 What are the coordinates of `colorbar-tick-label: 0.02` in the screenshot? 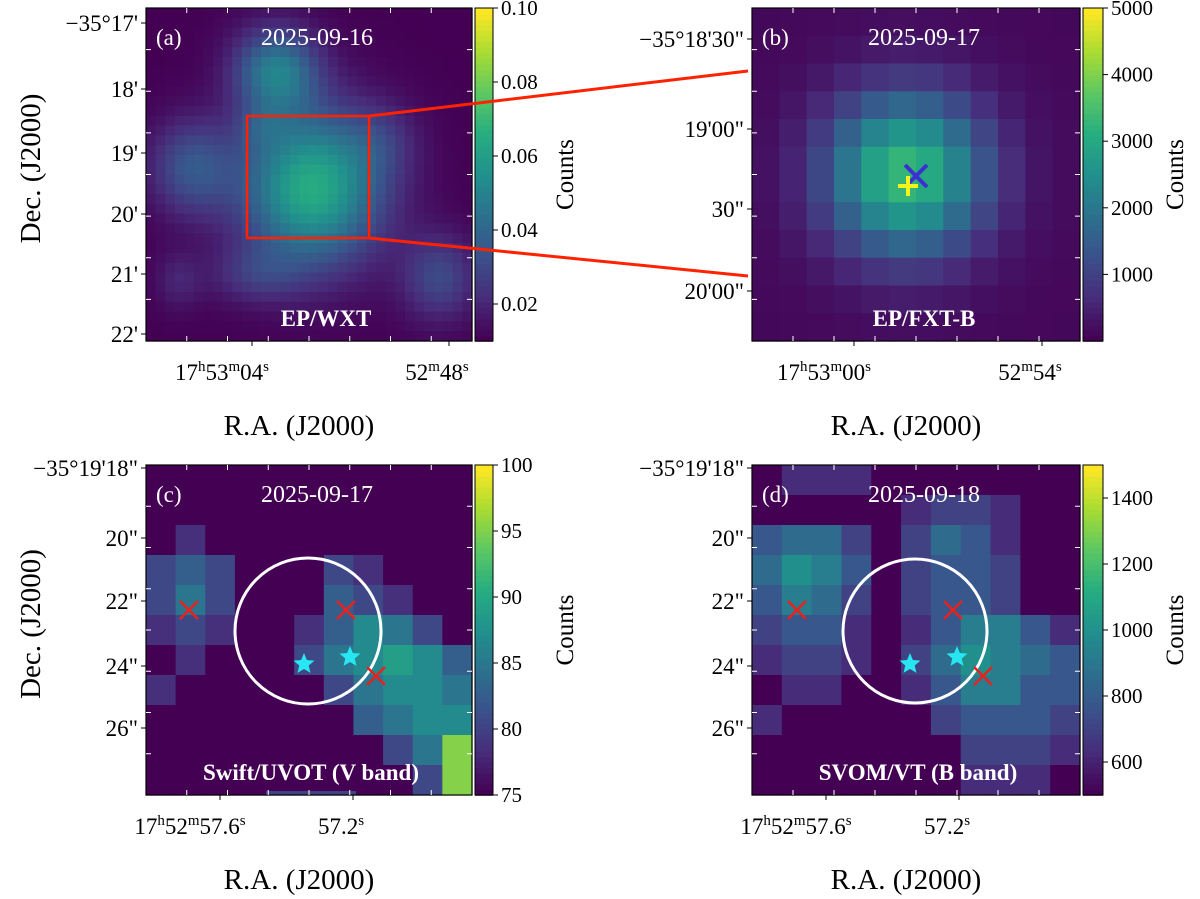 It's located at (519, 304).